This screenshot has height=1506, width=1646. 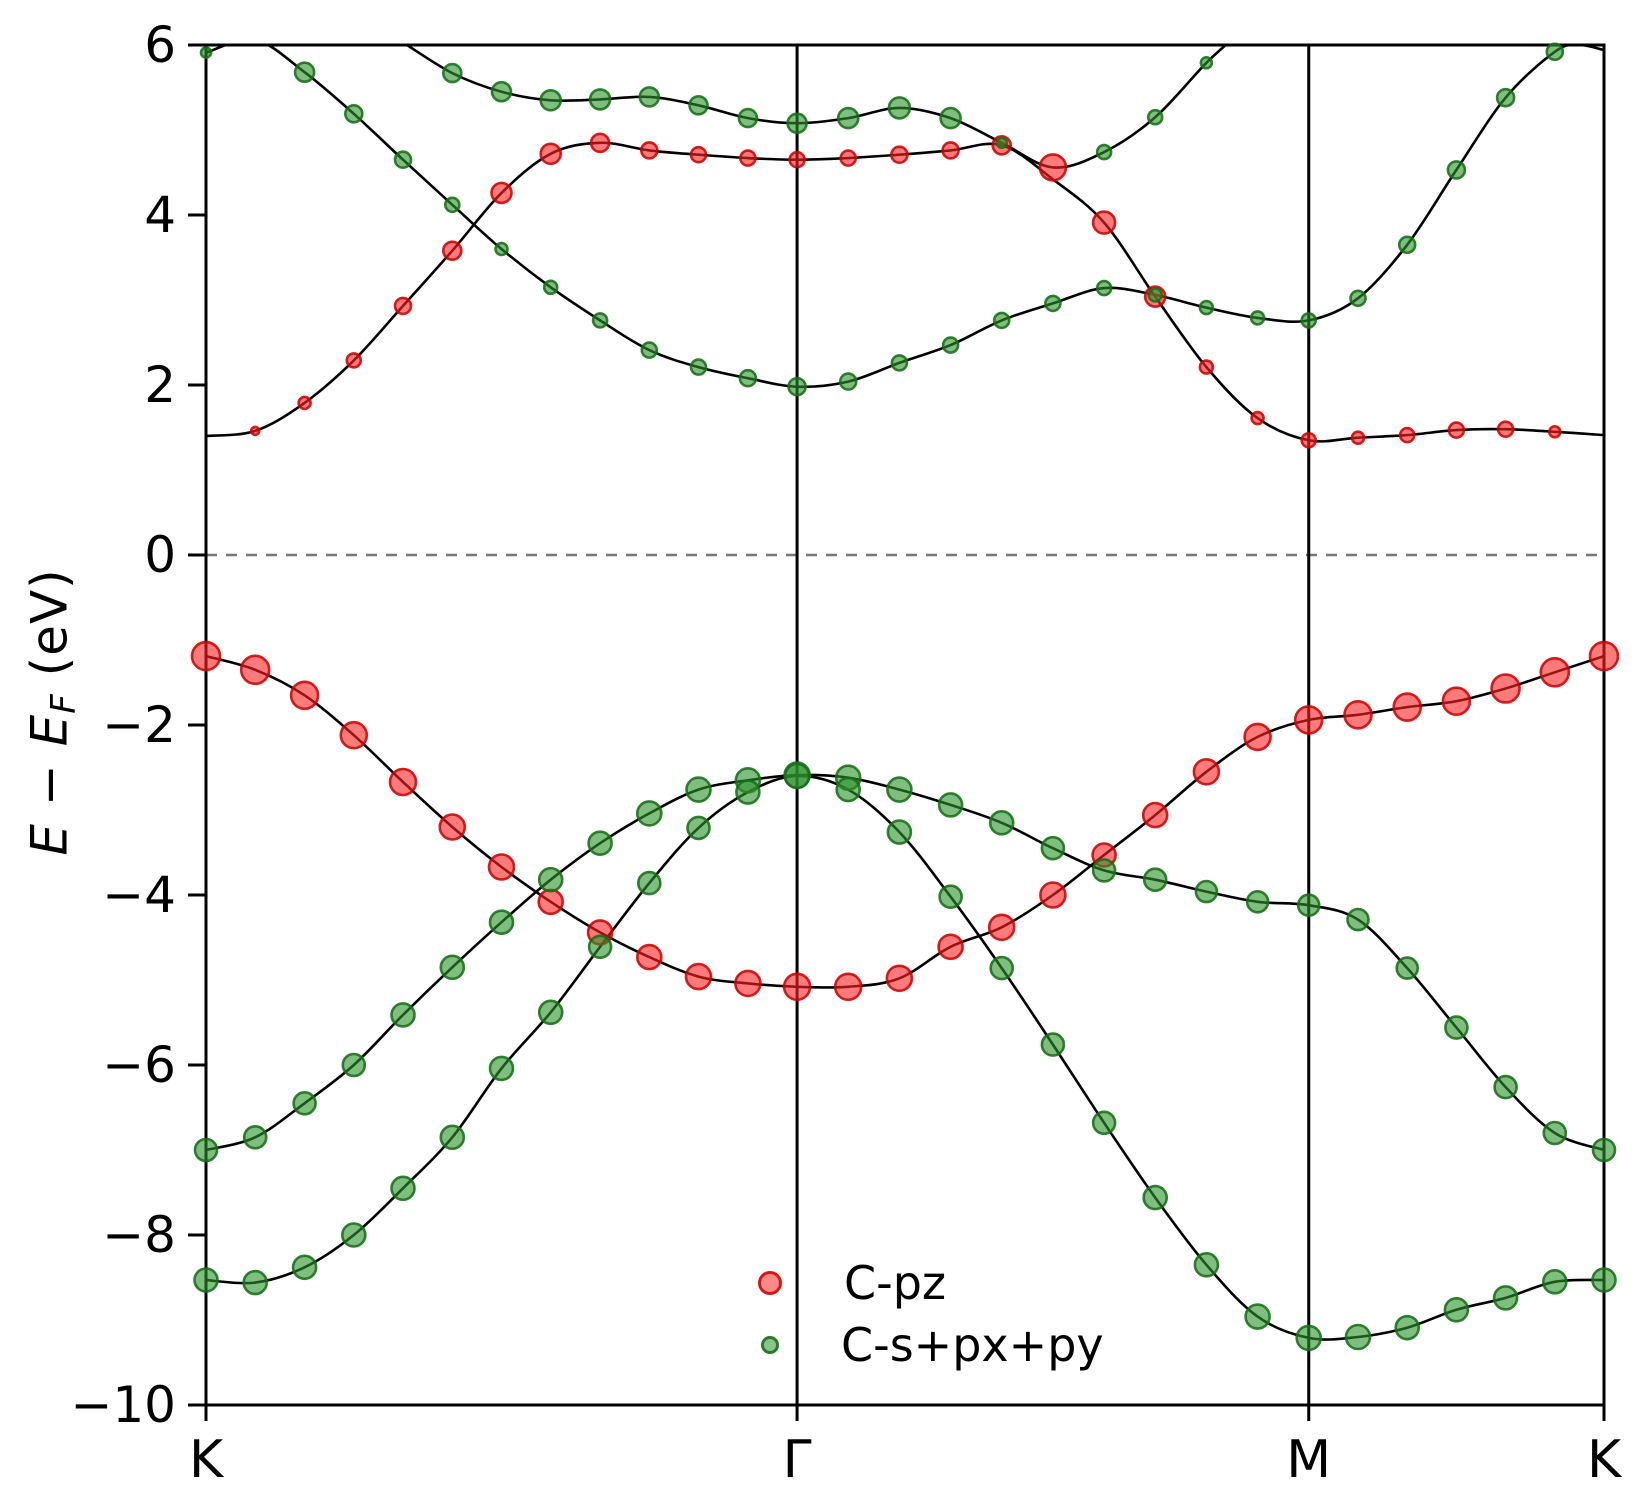 What do you see at coordinates (49, 839) in the screenshot?
I see `y-axis-label-E: E` at bounding box center [49, 839].